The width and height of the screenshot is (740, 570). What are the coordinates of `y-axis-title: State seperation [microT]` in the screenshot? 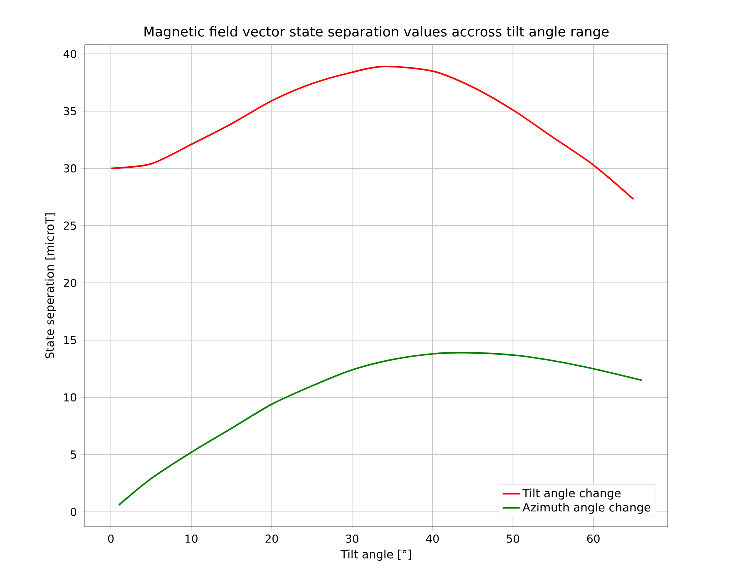 It's located at (50, 286).